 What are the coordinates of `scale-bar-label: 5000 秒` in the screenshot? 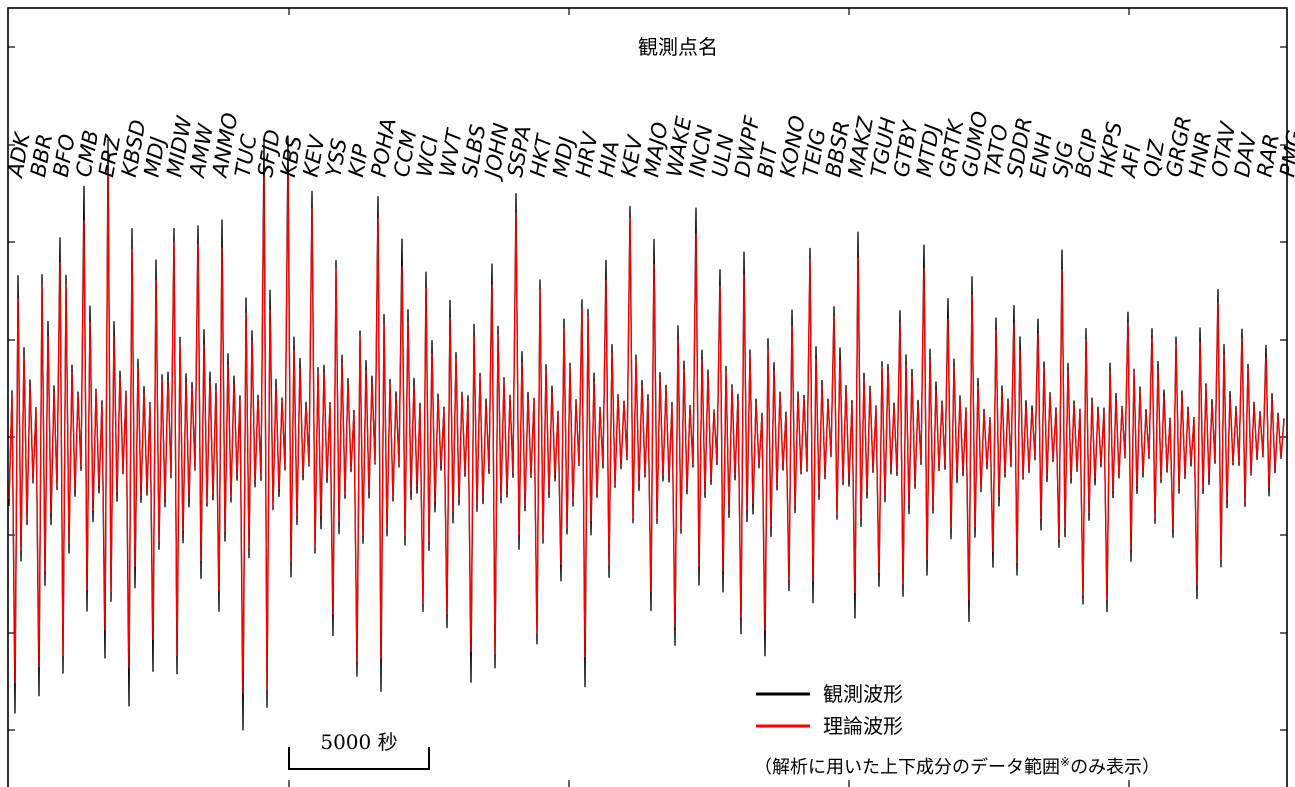 It's located at (358, 742).